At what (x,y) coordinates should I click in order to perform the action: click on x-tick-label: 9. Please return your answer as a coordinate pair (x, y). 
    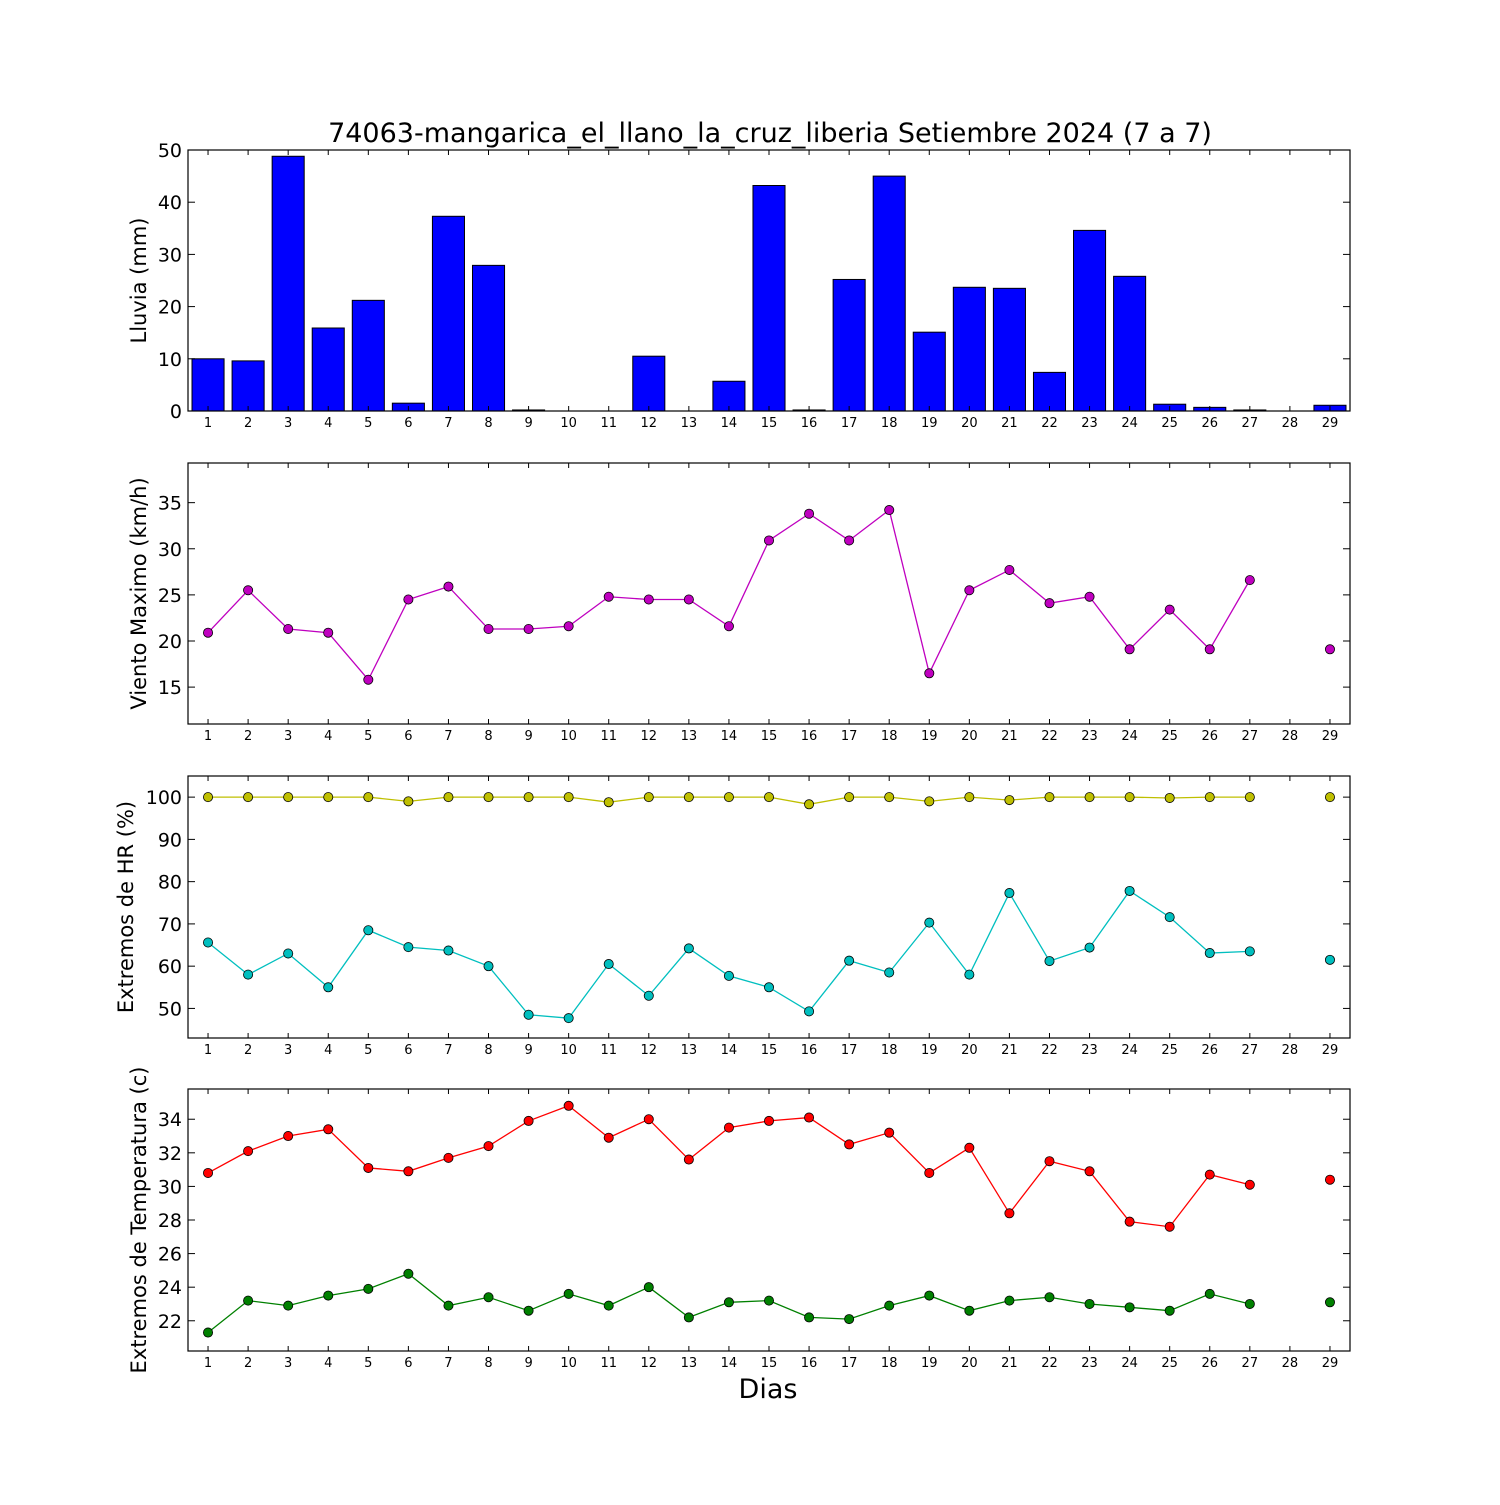
    Looking at the image, I should click on (528, 736).